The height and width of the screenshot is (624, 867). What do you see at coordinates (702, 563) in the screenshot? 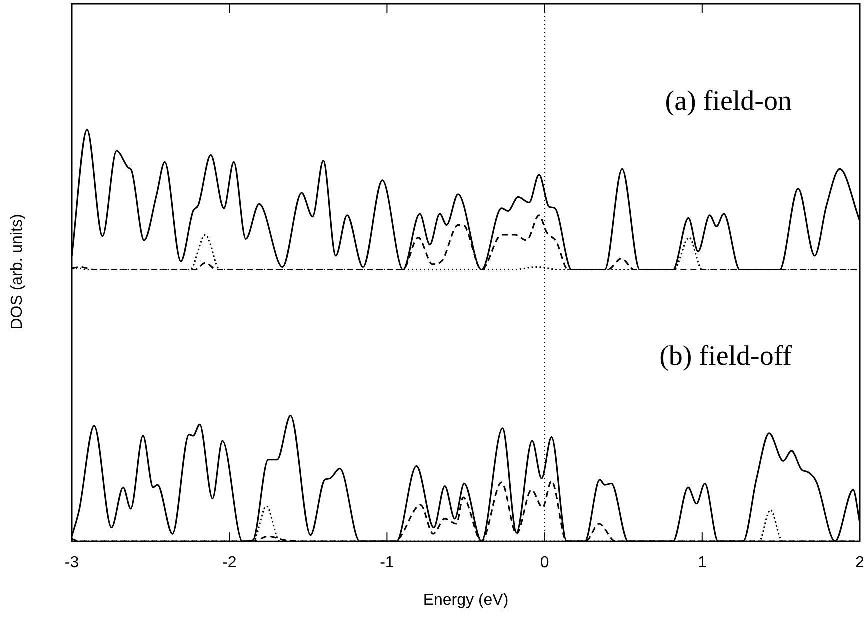
I see `x-tick-label: 1` at bounding box center [702, 563].